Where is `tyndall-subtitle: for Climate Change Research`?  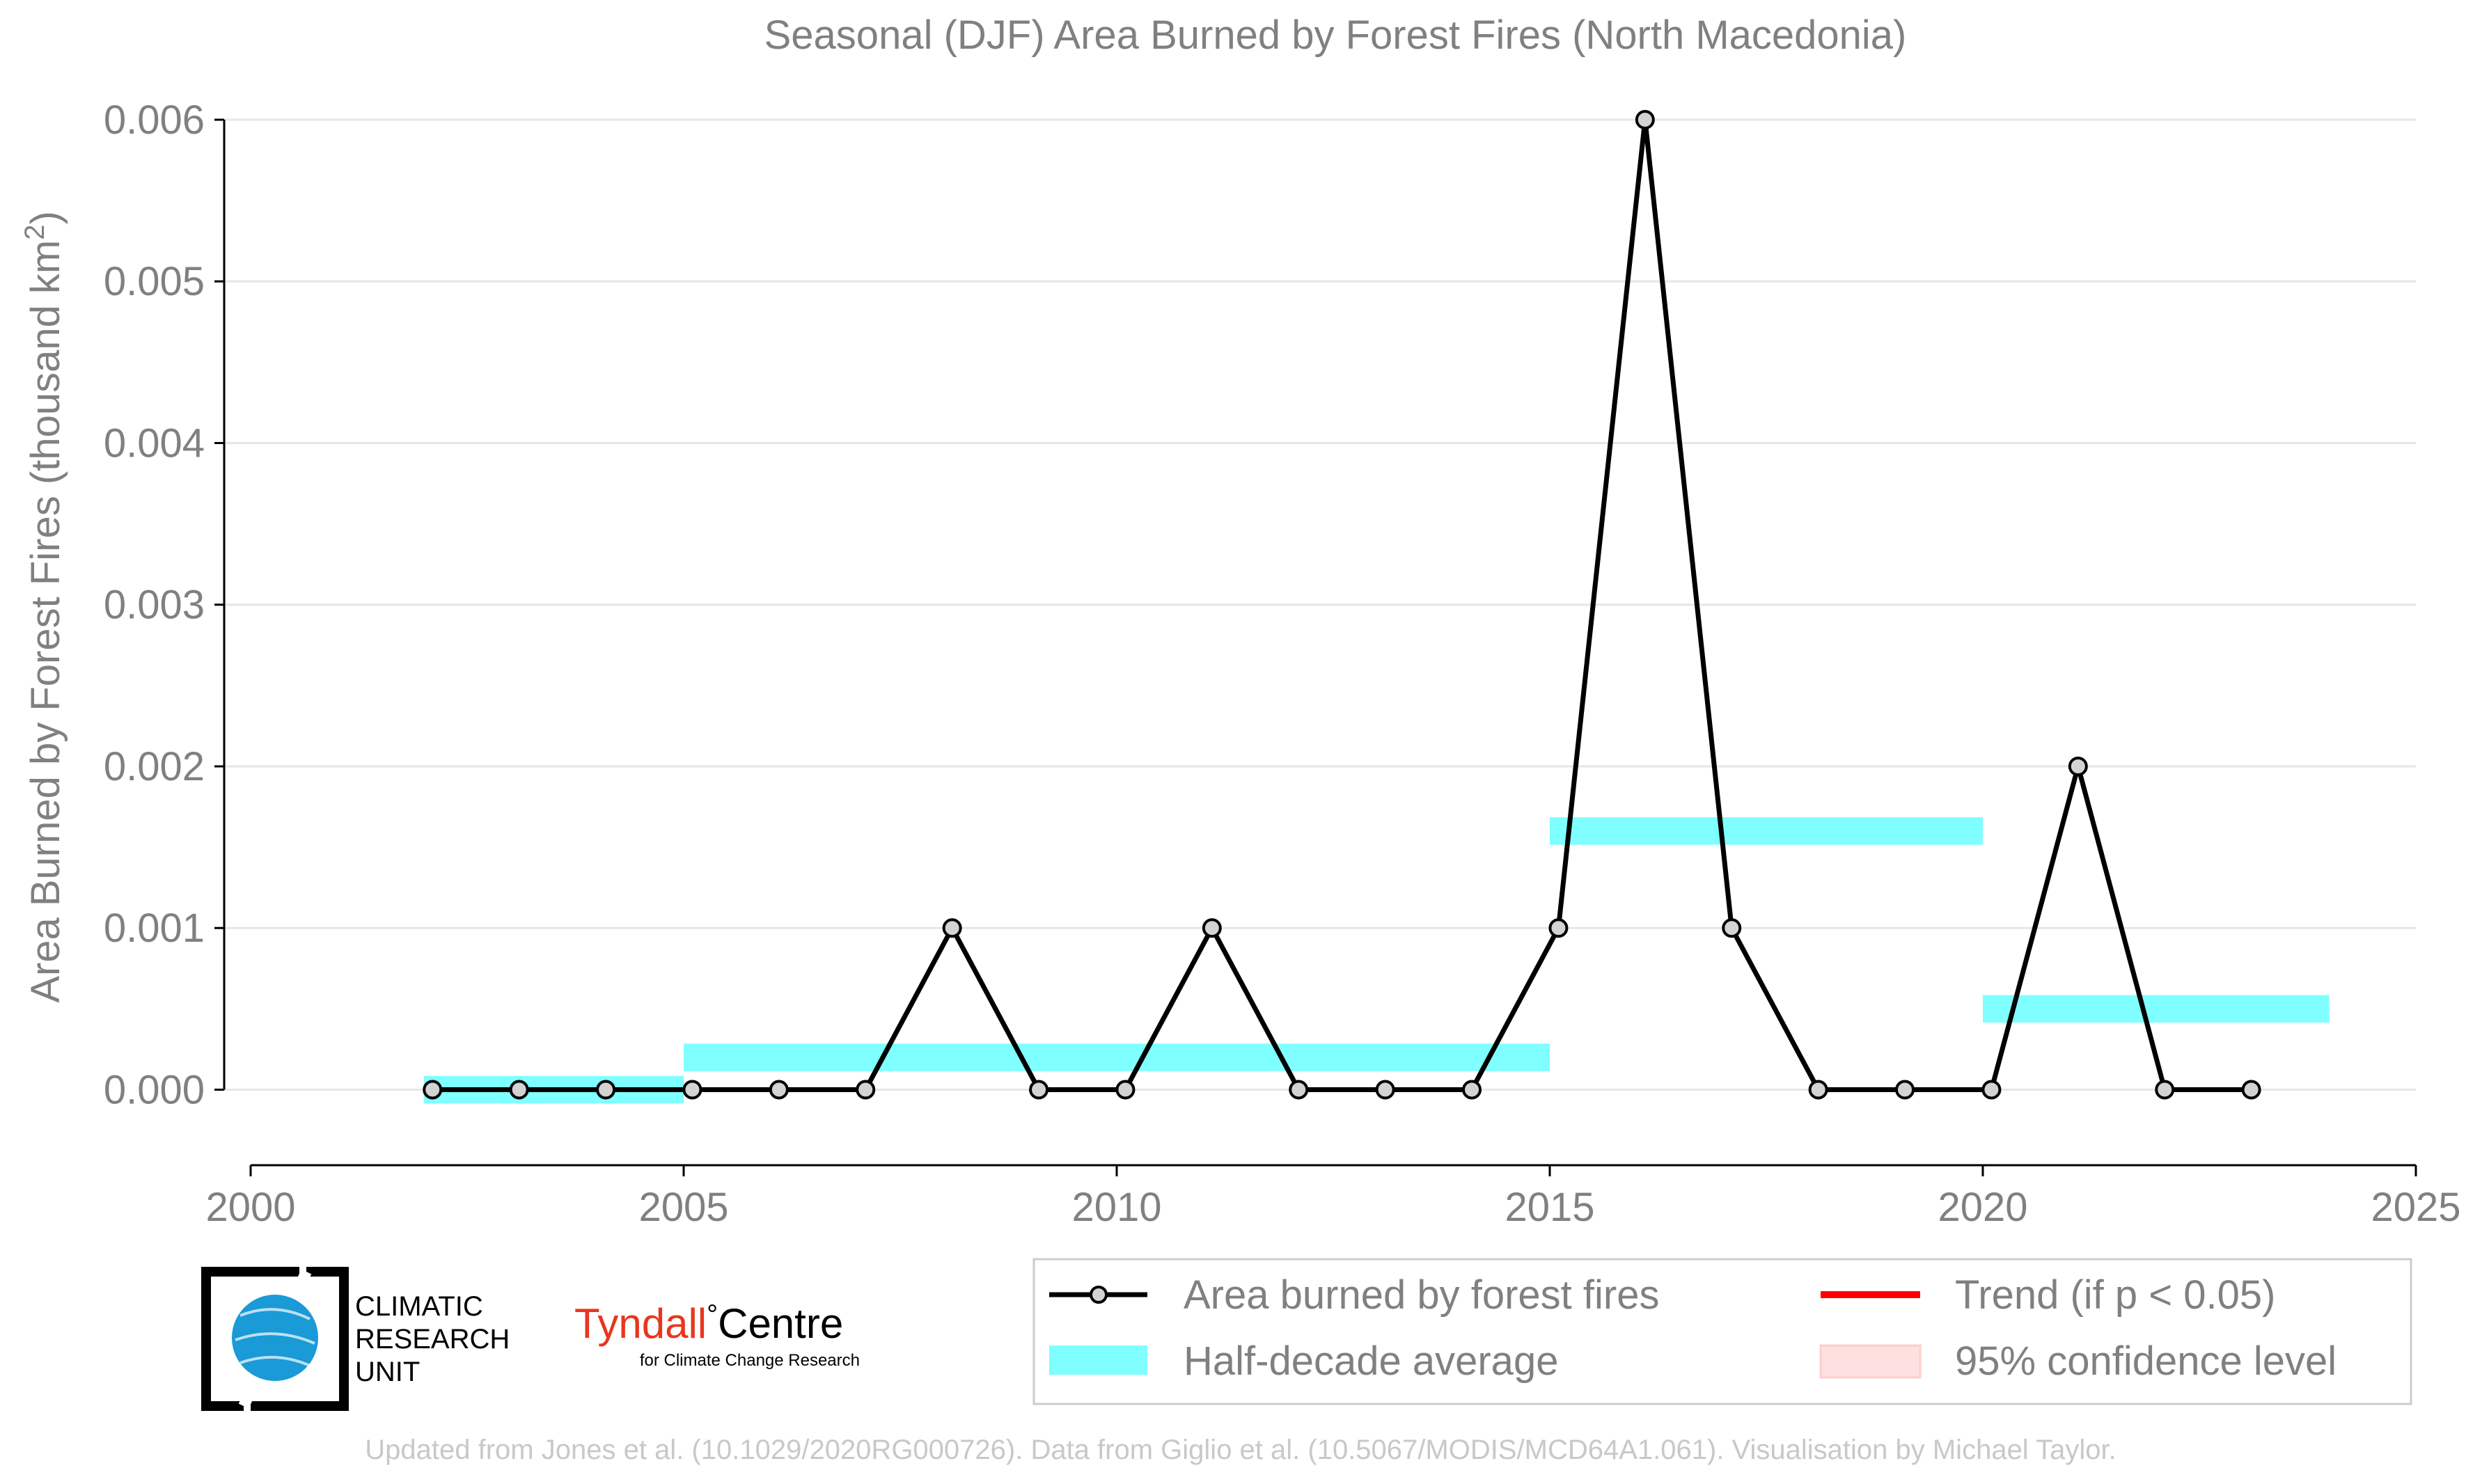
tyndall-subtitle: for Climate Change Research is located at coordinates (750, 1360).